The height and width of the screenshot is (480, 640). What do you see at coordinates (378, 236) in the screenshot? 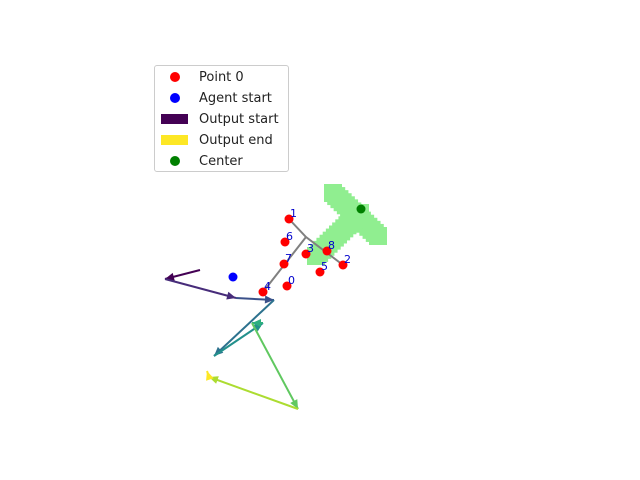
I see `shape-bar-cell` at bounding box center [378, 236].